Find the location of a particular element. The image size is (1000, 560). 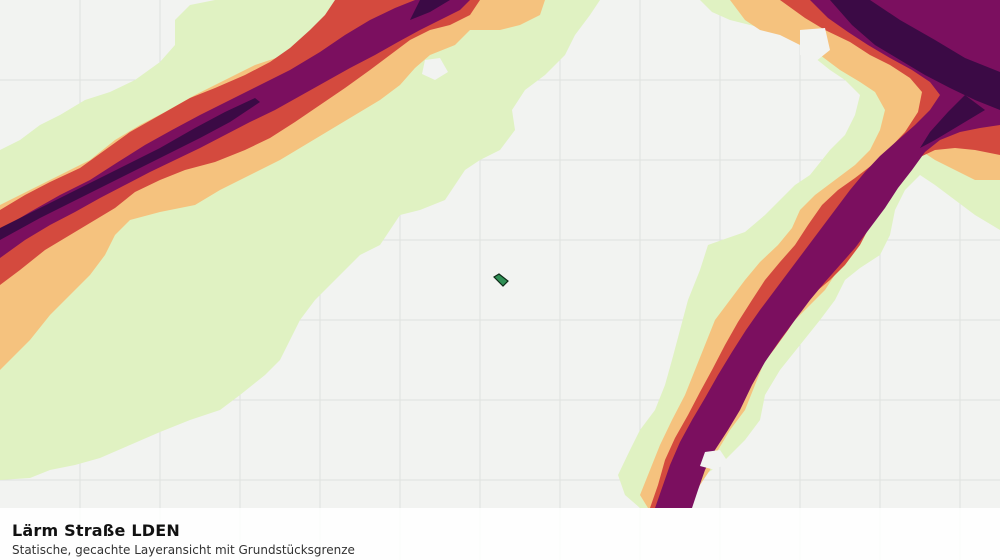

parcel-boundary is located at coordinates (501, 280).